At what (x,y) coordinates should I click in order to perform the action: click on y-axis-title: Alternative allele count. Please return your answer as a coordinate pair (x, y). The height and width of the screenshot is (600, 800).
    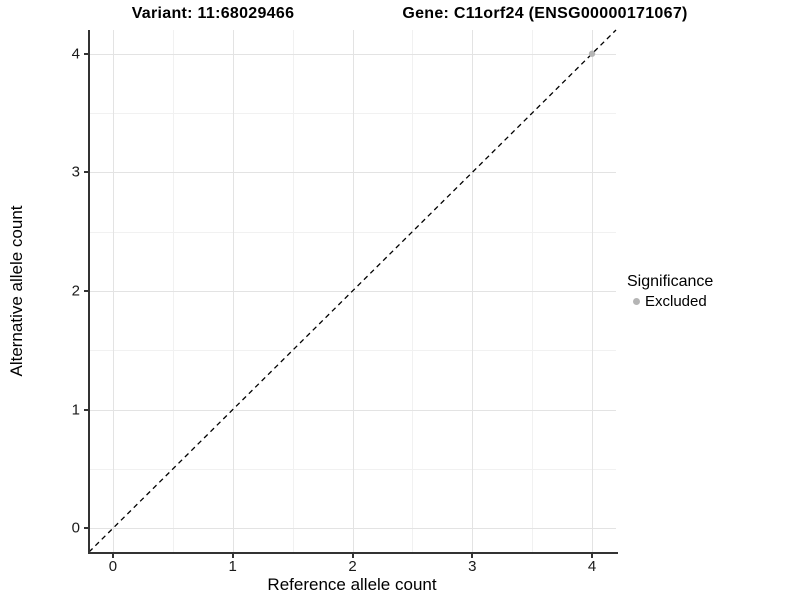
    Looking at the image, I should click on (16, 291).